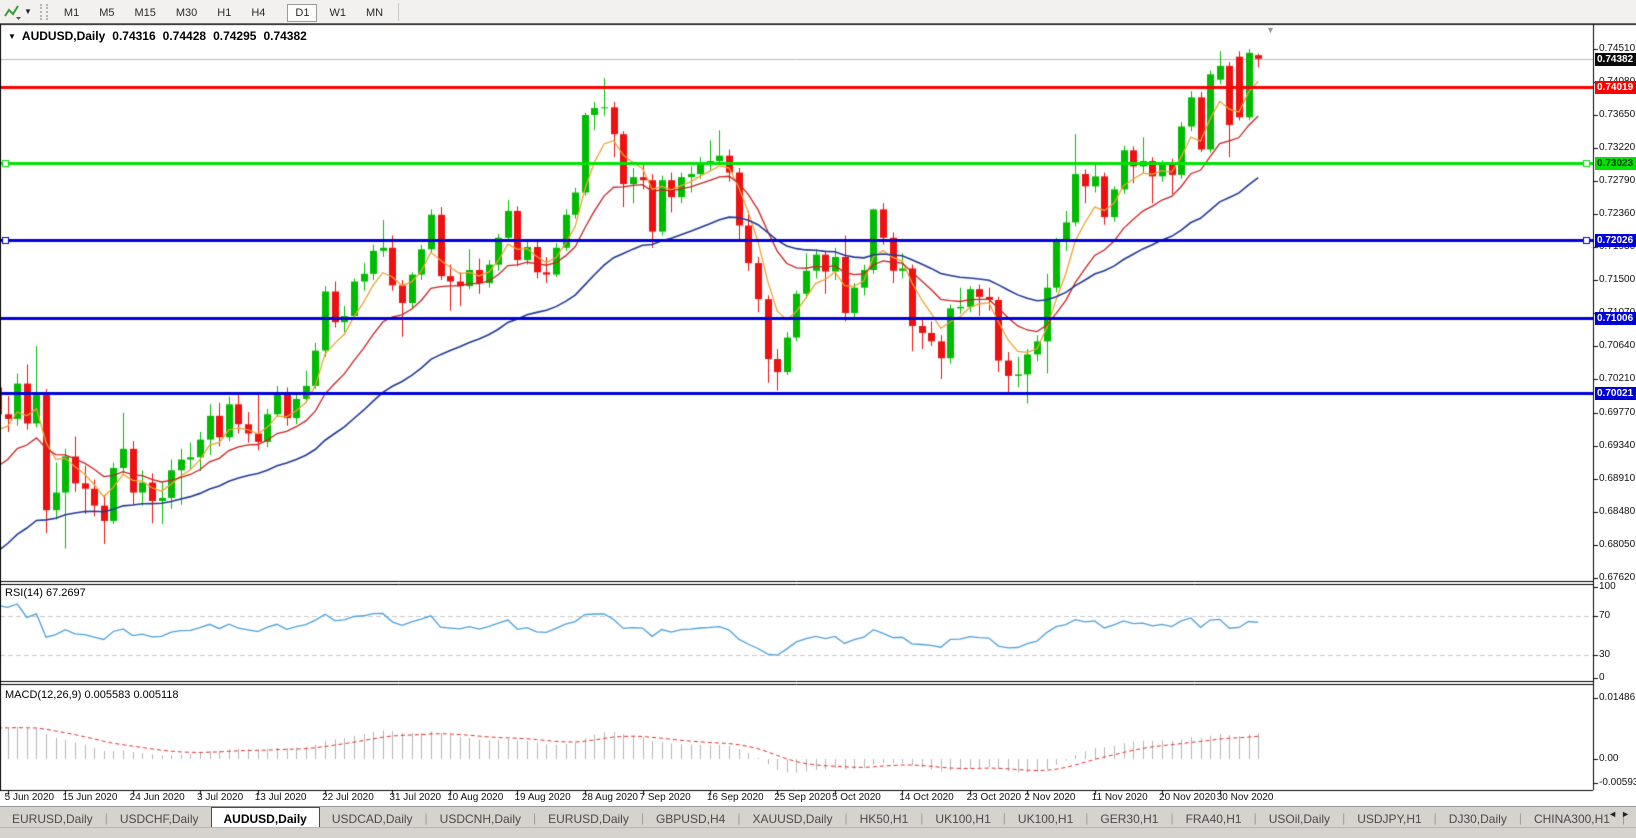 The height and width of the screenshot is (838, 1636). I want to click on ohlc-high: 0.74428, so click(184, 36).